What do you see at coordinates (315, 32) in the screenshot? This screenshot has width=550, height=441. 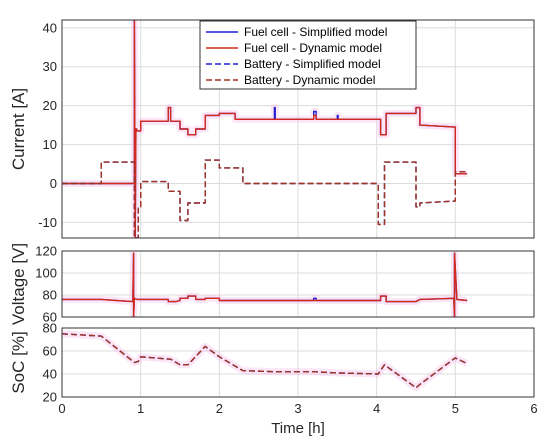 I see `legend-entry-label: Fuel cell - Simplified model` at bounding box center [315, 32].